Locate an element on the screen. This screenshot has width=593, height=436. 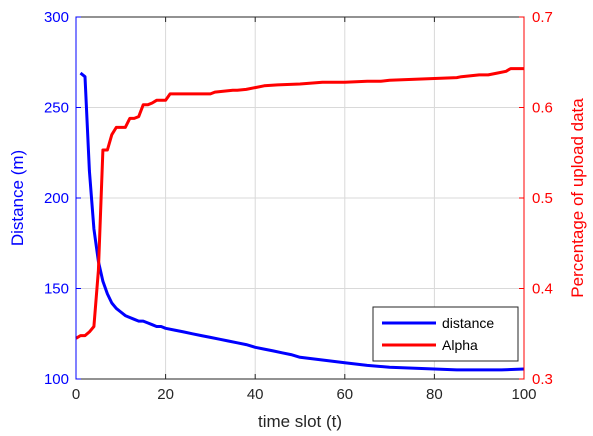
x-tick-label: 80 is located at coordinates (434, 394).